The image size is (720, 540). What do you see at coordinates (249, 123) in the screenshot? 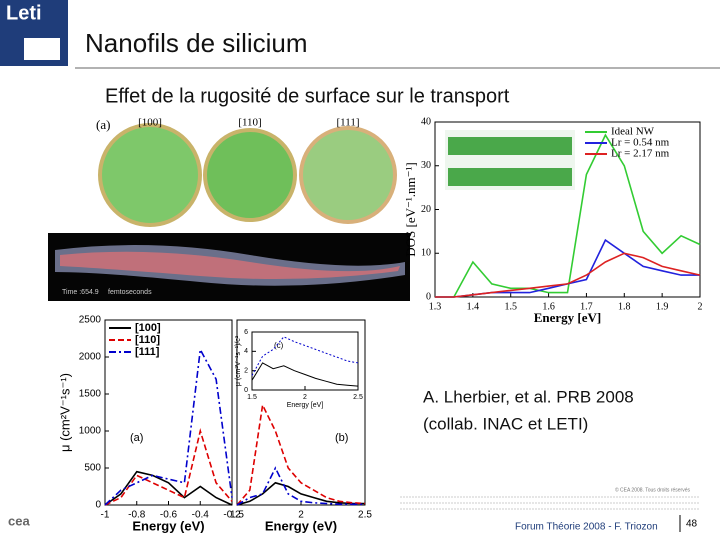
I see `crystal-label: [110]` at bounding box center [249, 123].